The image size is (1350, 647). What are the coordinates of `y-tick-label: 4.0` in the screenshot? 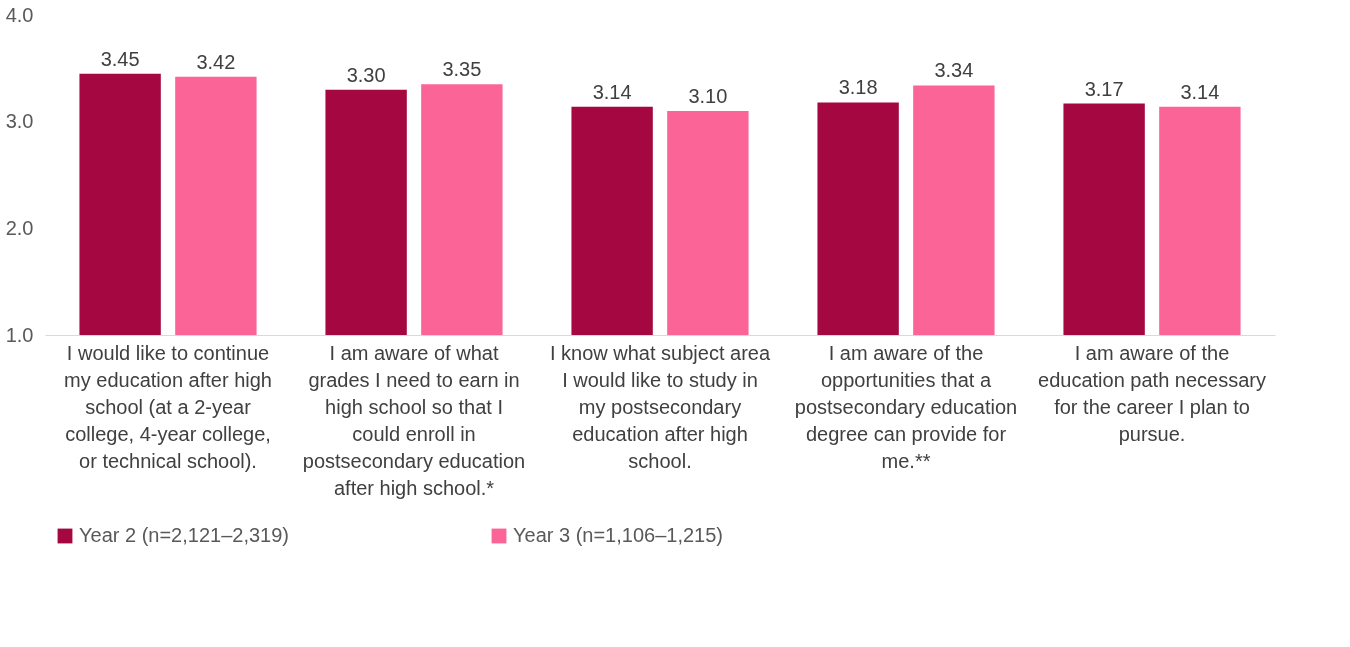 It's located at (19, 14).